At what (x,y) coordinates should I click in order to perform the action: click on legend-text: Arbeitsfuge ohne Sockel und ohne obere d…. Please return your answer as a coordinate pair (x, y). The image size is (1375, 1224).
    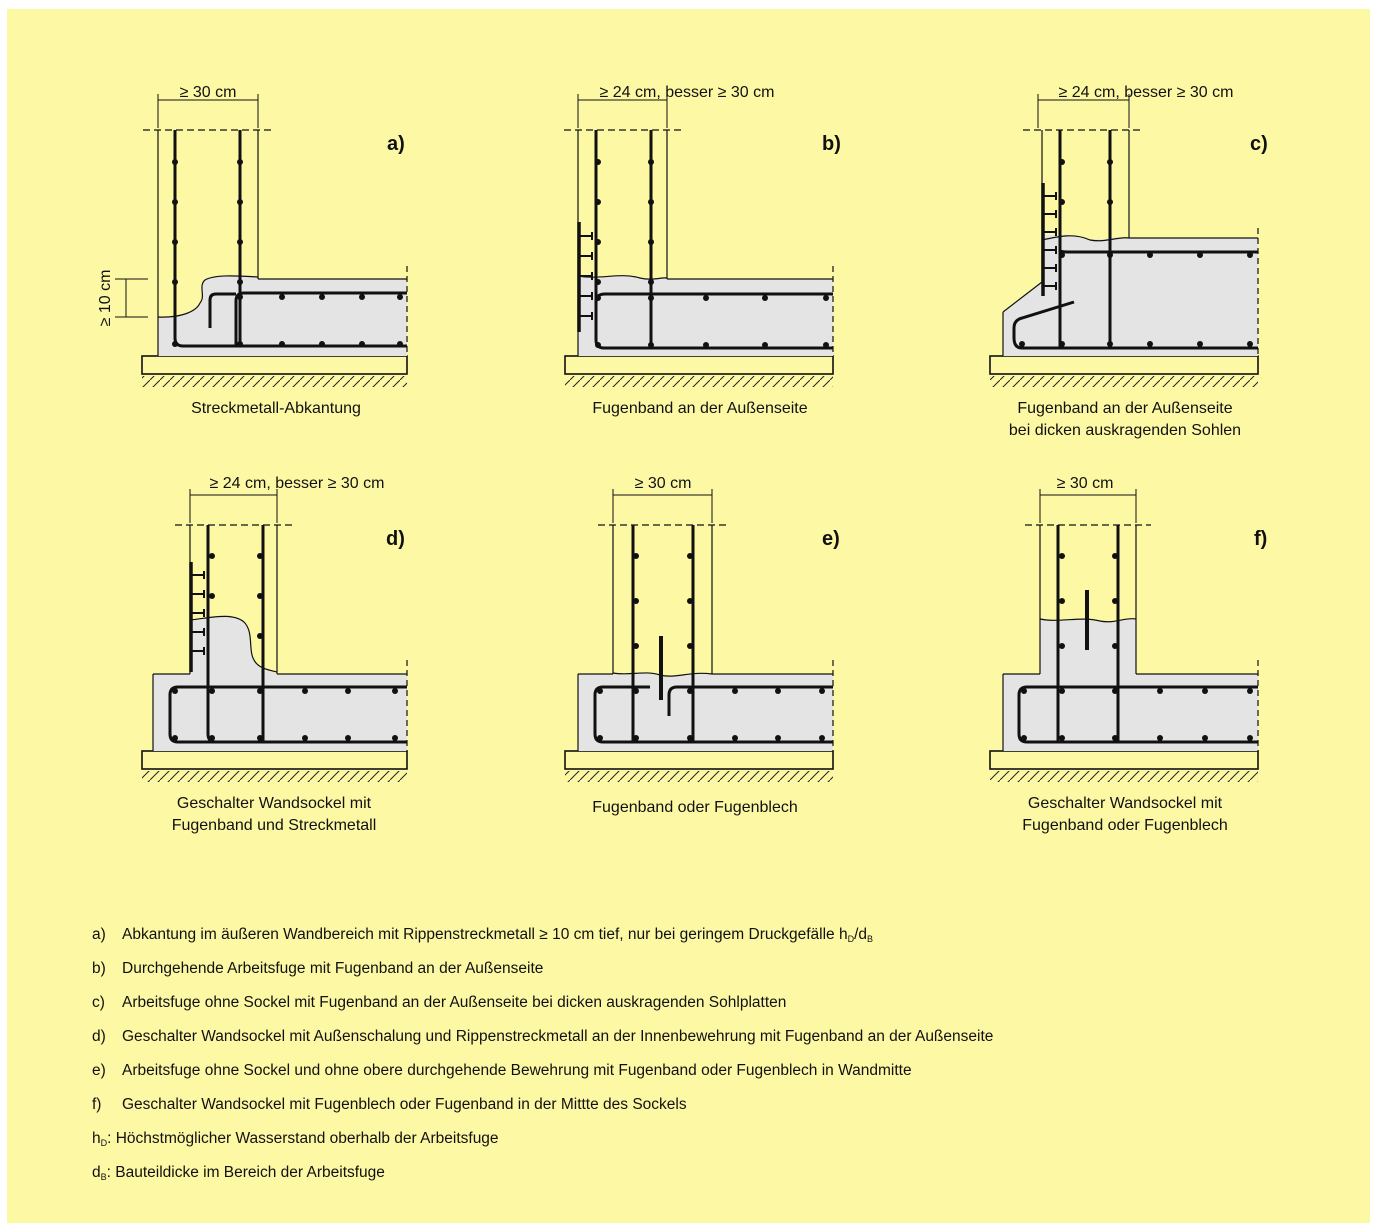
    Looking at the image, I should click on (517, 1070).